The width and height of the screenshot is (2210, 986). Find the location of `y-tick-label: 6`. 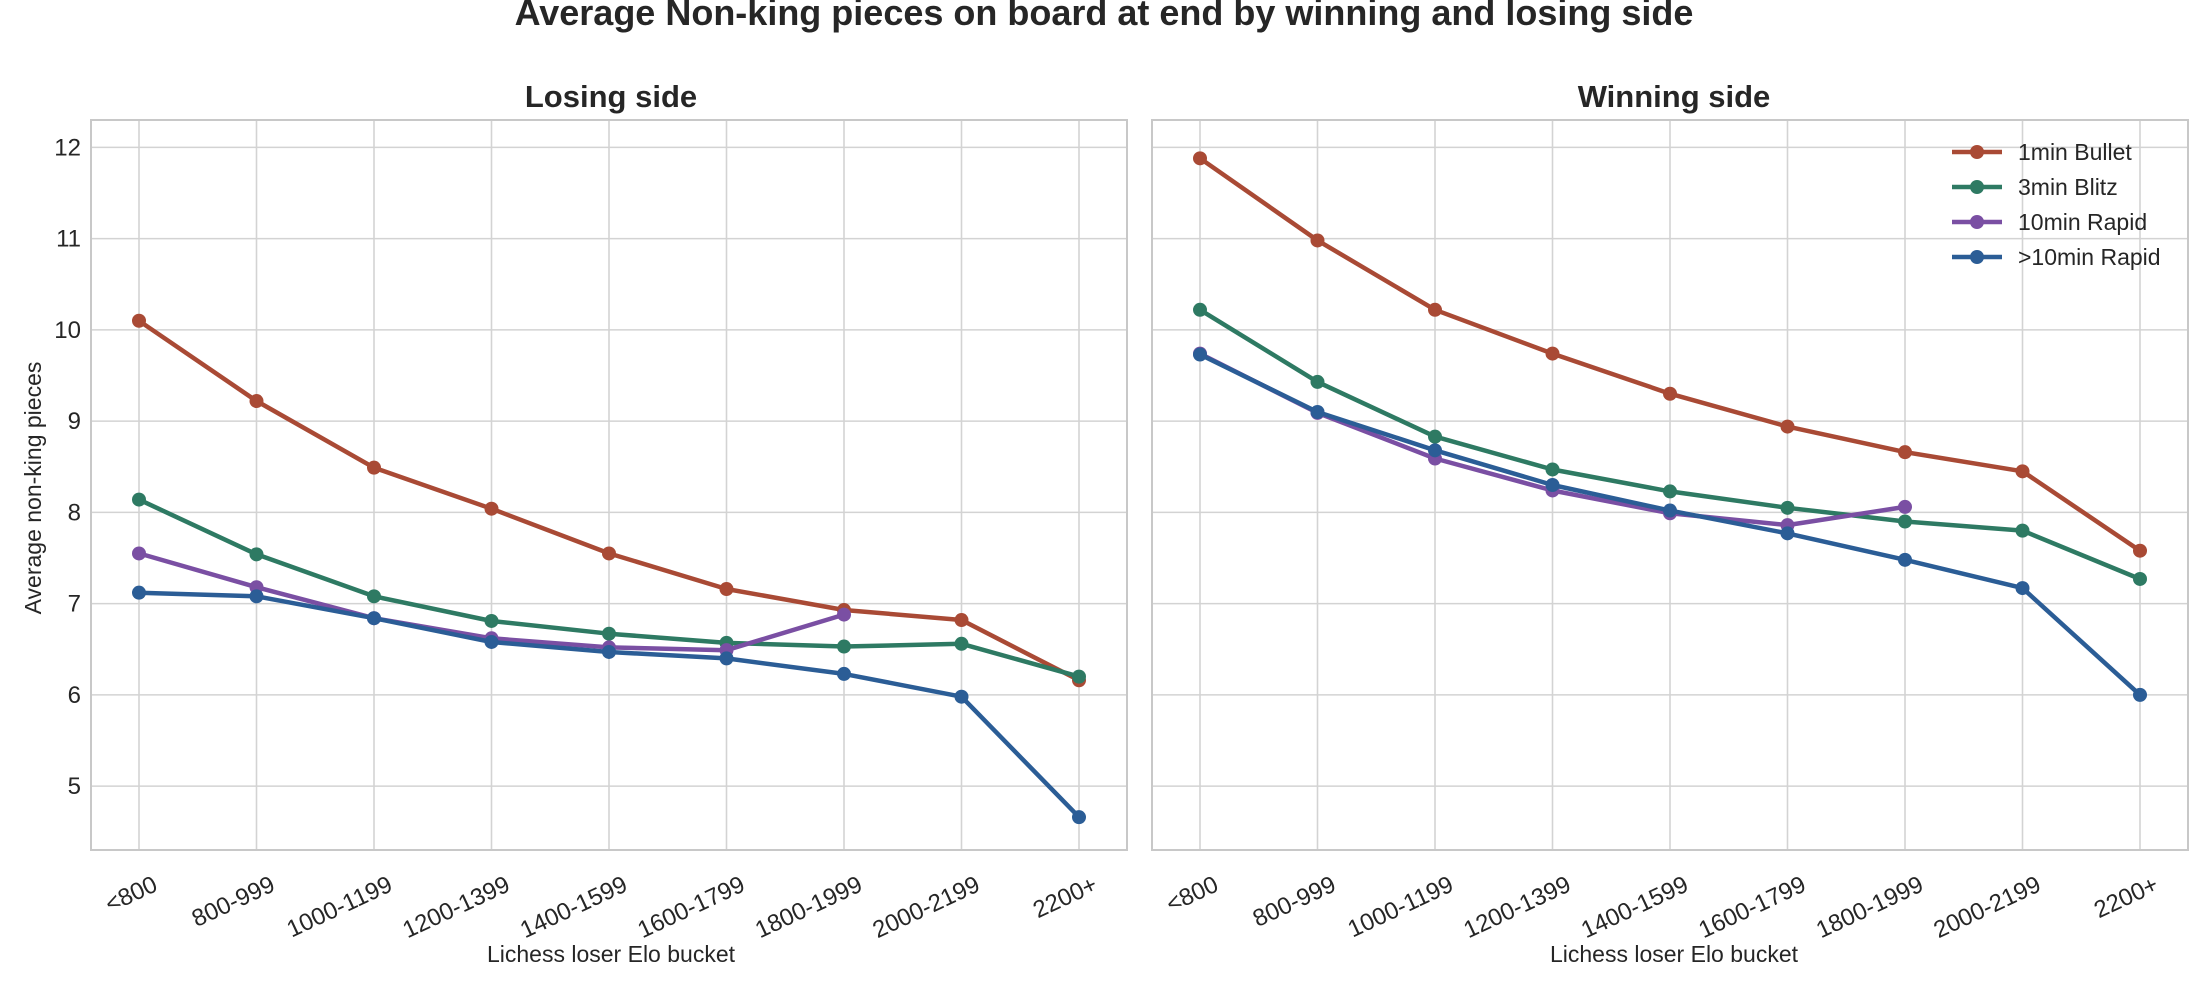

y-tick-label: 6 is located at coordinates (74, 695).